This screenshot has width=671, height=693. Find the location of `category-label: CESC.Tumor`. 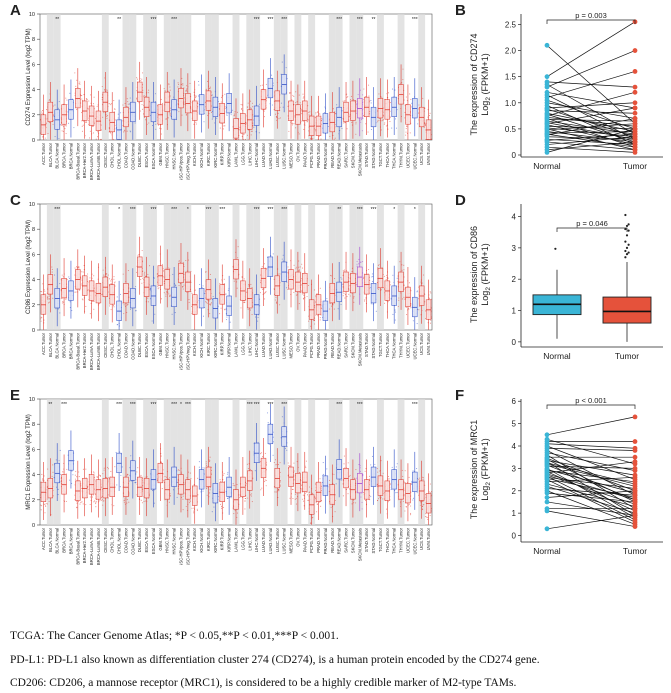

category-label: CESC.Tumor is located at coordinates (105, 344).